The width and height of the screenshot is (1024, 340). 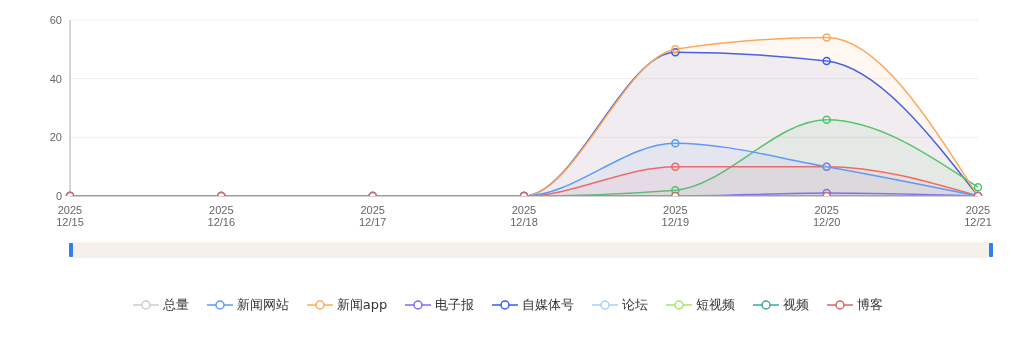 What do you see at coordinates (796, 305) in the screenshot?
I see `legend-label: 视频` at bounding box center [796, 305].